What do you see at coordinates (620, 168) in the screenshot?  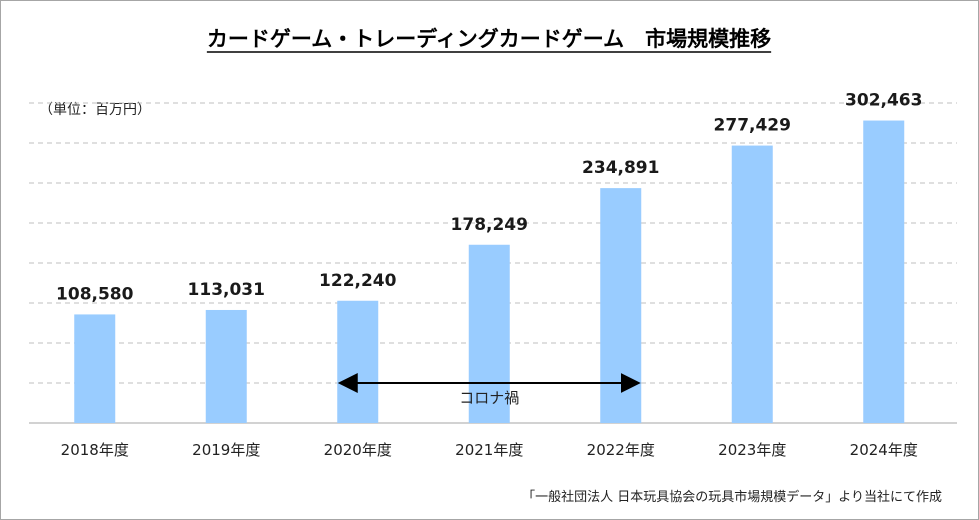 I see `data-label: 234,891` at bounding box center [620, 168].